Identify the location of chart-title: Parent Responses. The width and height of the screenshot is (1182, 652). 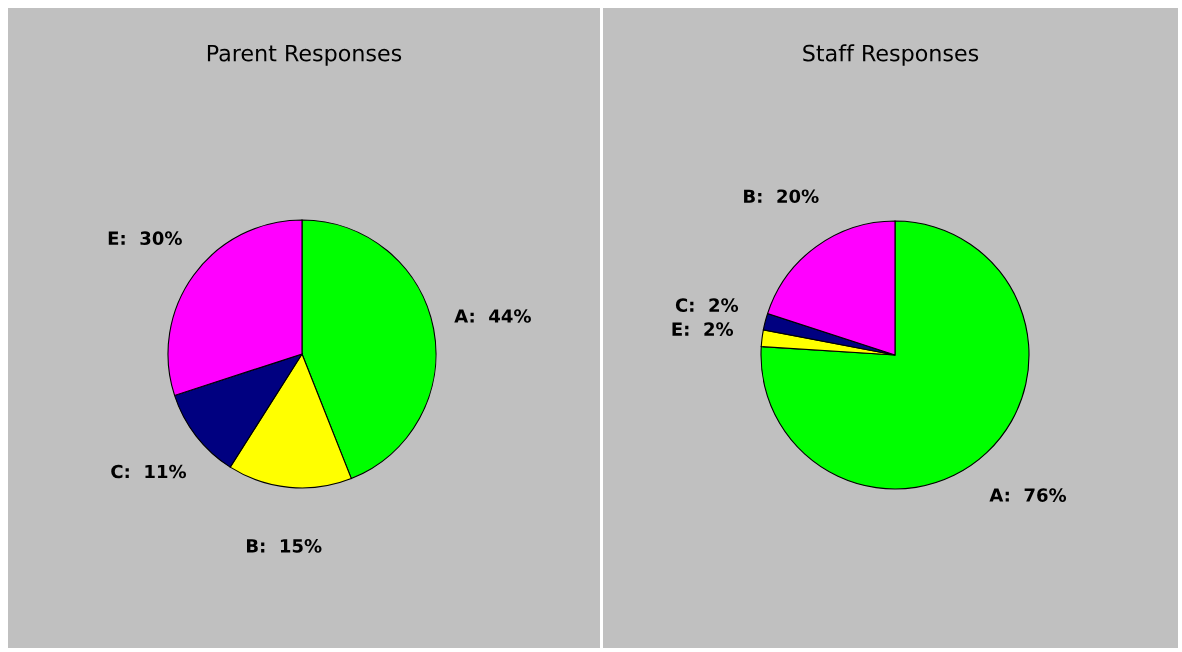
(304, 55).